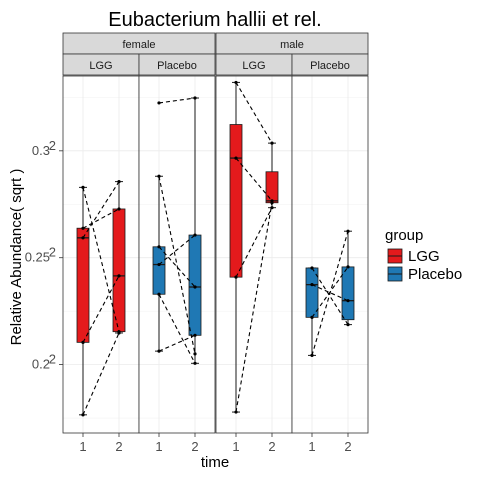 This screenshot has height=480, width=480. What do you see at coordinates (195, 230) in the screenshot?
I see `box-female-Placebo-t2` at bounding box center [195, 230].